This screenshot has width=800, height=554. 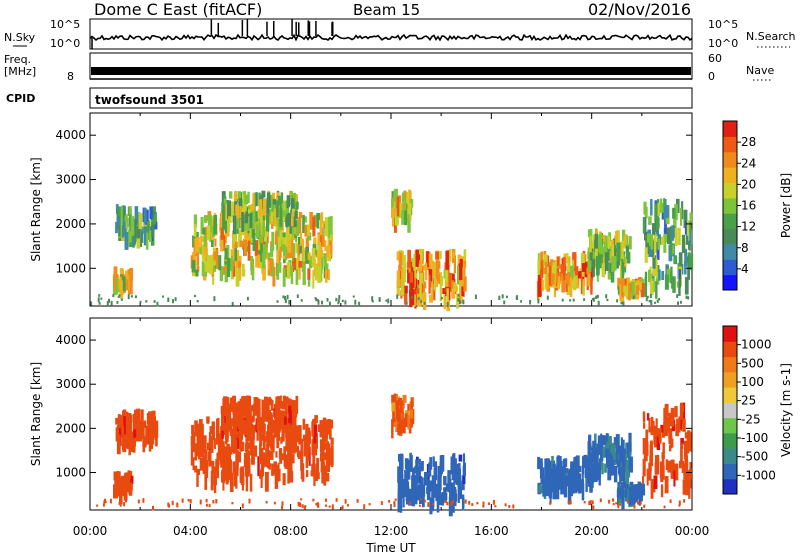 What do you see at coordinates (711, 76) in the screenshot?
I see `nave-right-tick-bottom: 0` at bounding box center [711, 76].